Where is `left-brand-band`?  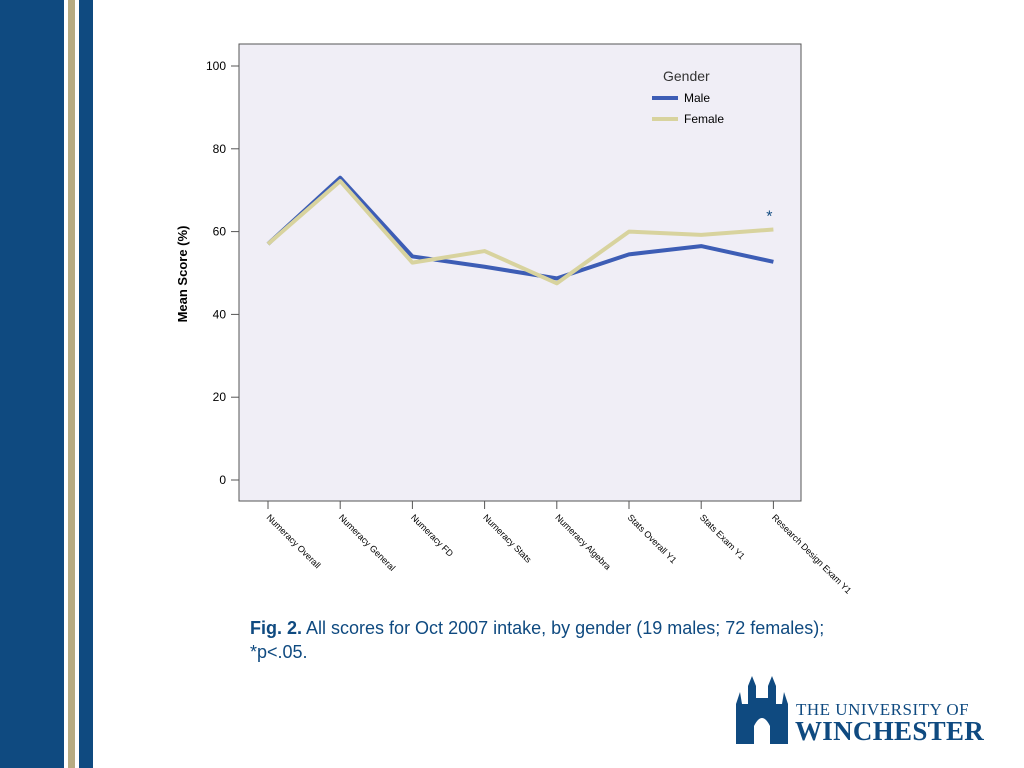 left-brand-band is located at coordinates (32, 384).